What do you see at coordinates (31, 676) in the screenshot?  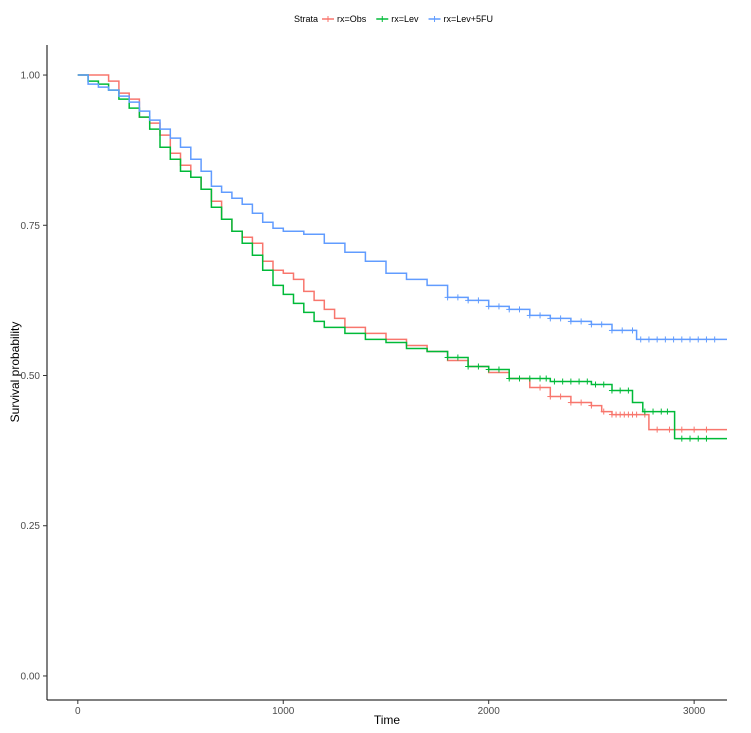 I see `y-tick-label: 0.00` at bounding box center [31, 676].